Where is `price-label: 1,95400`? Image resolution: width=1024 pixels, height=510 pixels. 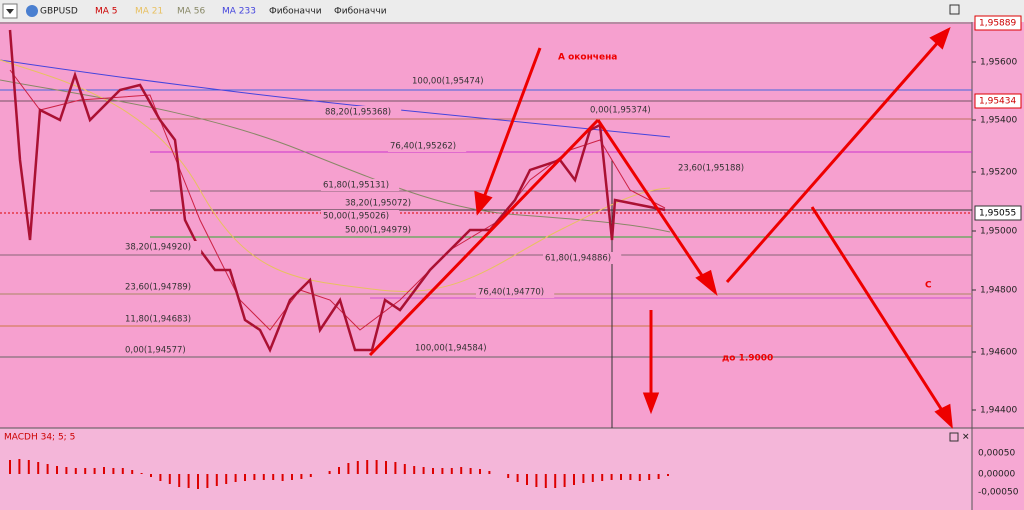
price-label: 1,95400 is located at coordinates (998, 121).